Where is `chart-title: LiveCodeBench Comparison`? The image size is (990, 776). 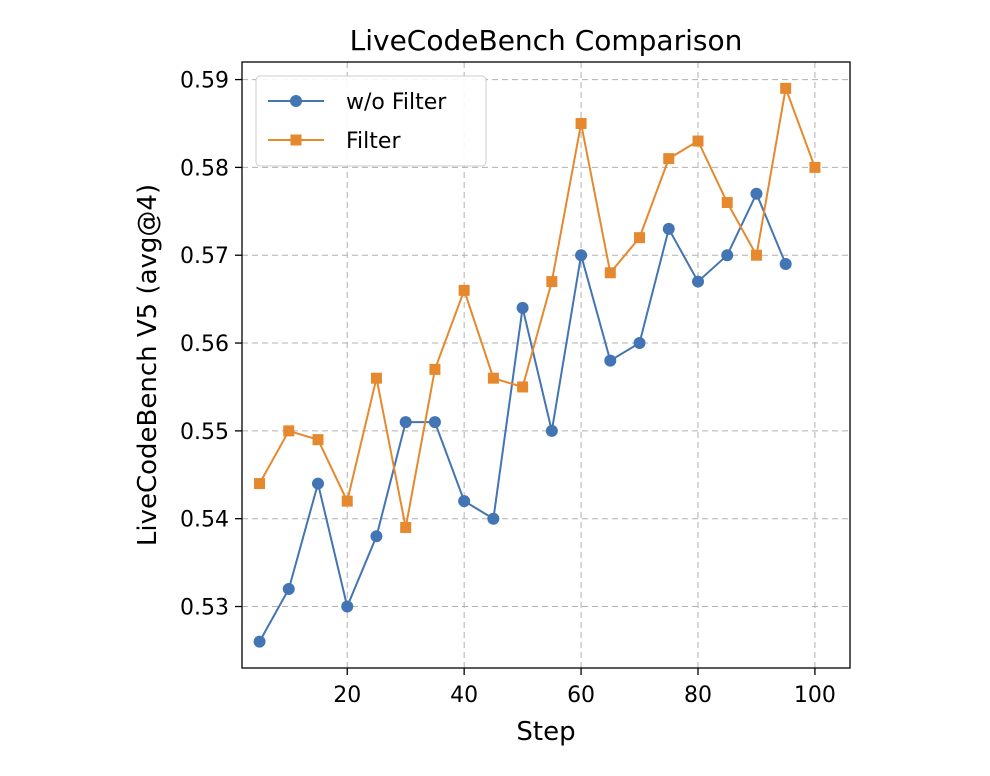 chart-title: LiveCodeBench Comparison is located at coordinates (546, 40).